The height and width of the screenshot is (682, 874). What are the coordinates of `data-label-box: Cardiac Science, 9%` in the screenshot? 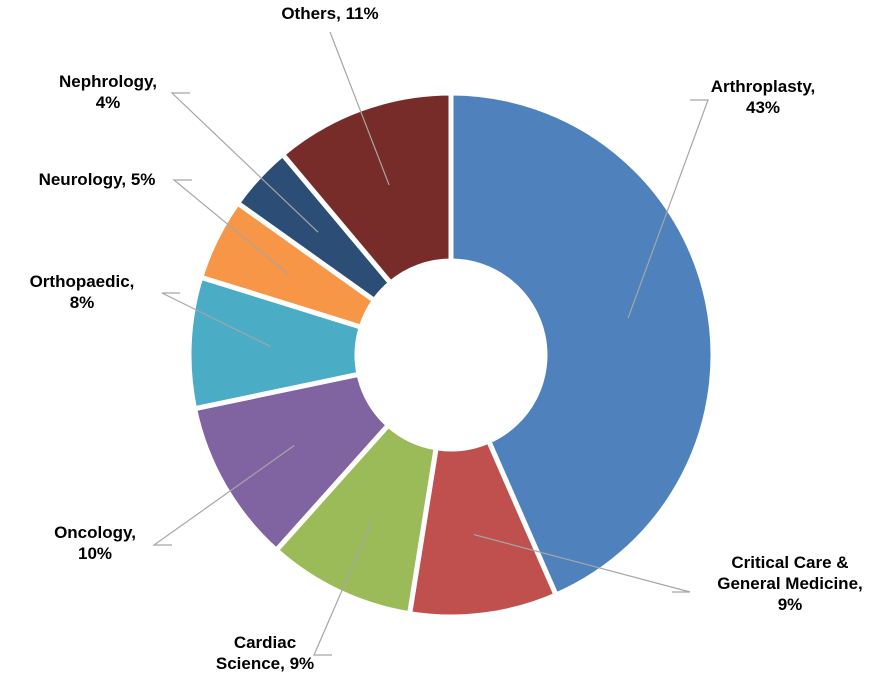 It's located at (265, 653).